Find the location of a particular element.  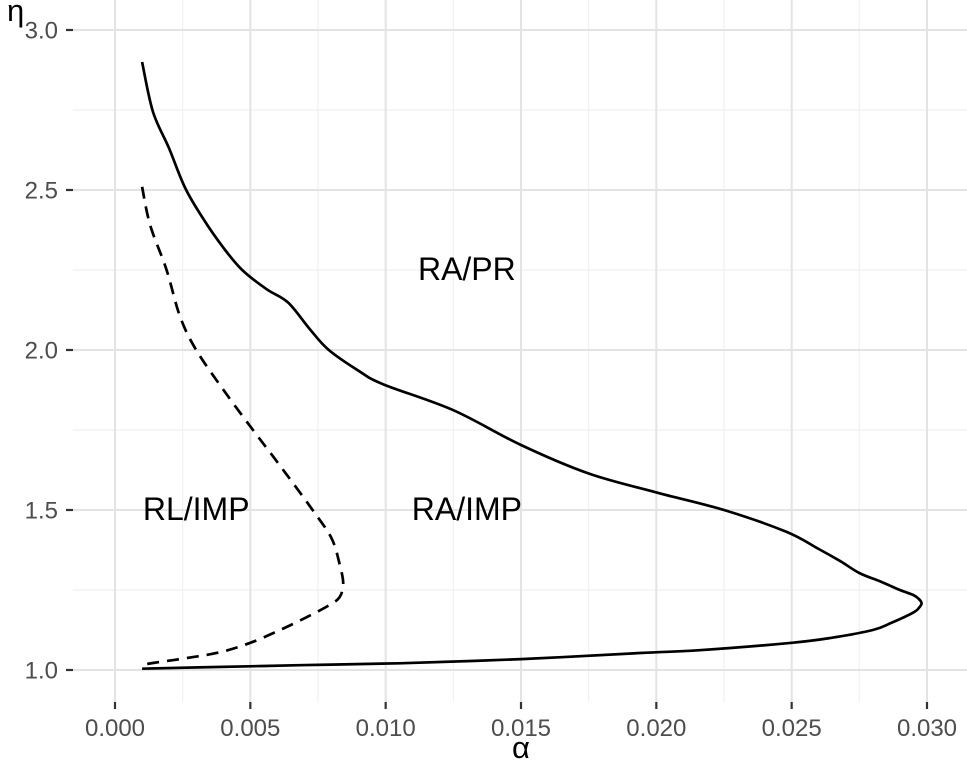

x-tick-label: 0.015 is located at coordinates (521, 728).